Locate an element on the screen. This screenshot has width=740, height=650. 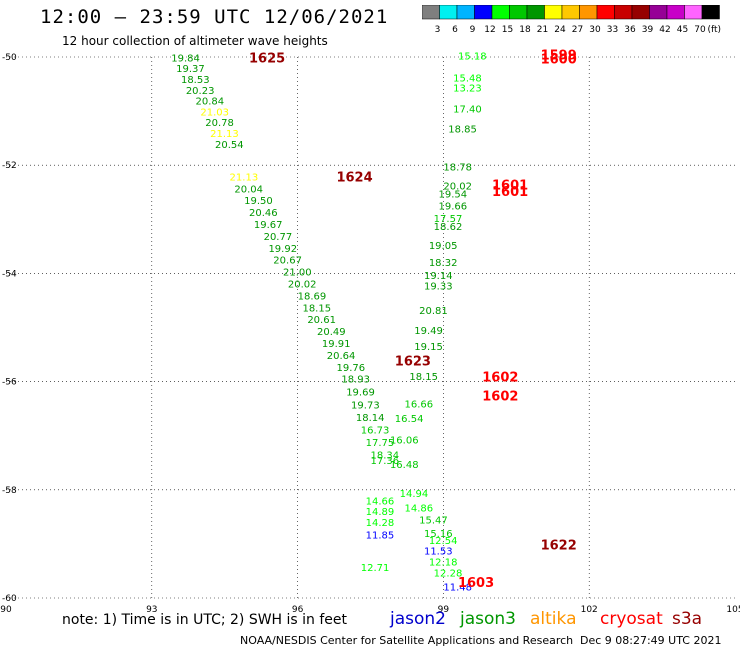
wave-height-value: 11.85 is located at coordinates (380, 535).